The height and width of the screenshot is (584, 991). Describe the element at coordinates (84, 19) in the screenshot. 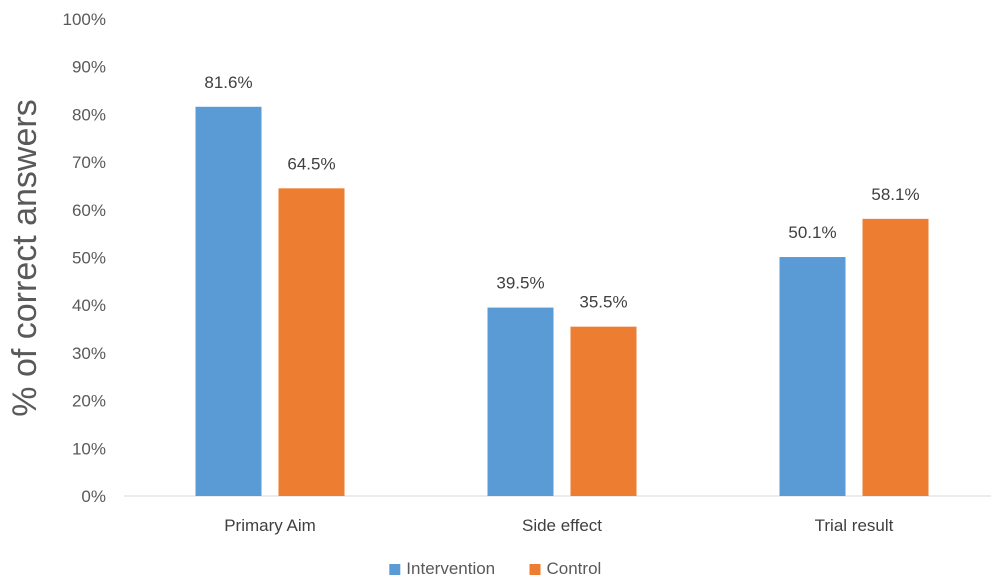

I see `y-tick-label: 100%` at that location.